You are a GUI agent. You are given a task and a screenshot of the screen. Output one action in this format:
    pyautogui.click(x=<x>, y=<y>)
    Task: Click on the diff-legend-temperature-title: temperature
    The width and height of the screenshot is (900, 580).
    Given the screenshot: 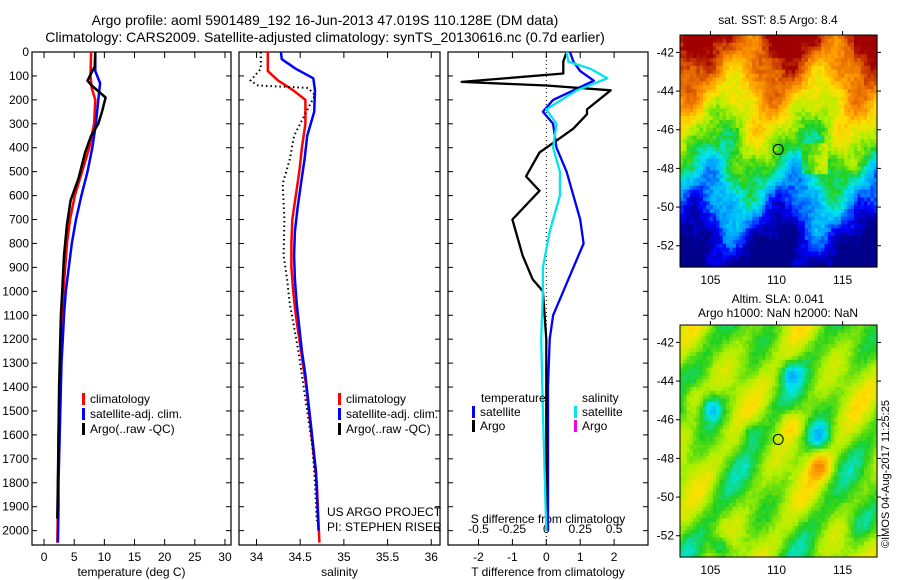 What is the action you would take?
    pyautogui.click(x=513, y=398)
    